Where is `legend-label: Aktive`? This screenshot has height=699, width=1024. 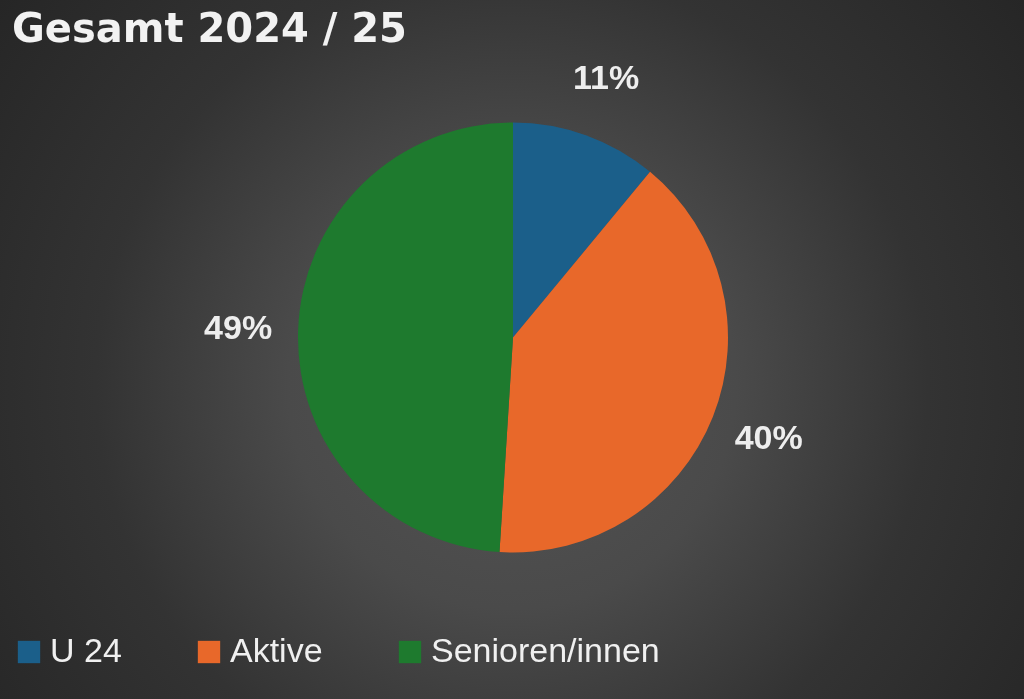 legend-label: Aktive is located at coordinates (276, 650).